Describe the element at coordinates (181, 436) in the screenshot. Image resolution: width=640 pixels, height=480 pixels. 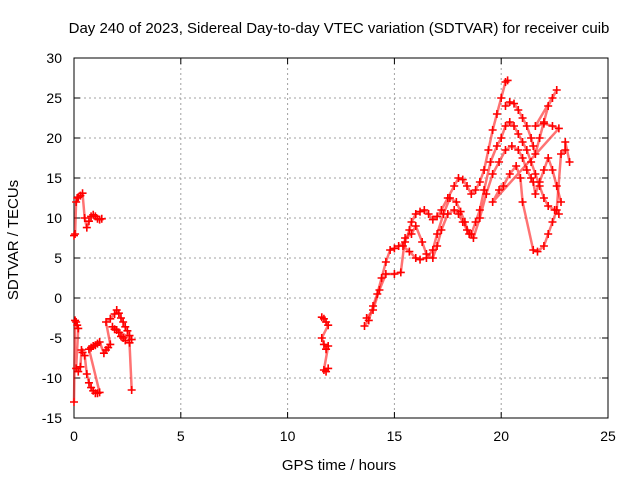
I see `x-tick-label: 5` at that location.